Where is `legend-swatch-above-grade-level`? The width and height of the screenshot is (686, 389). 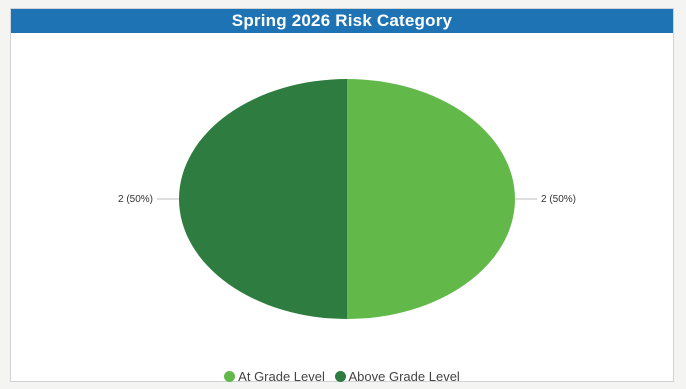 legend-swatch-above-grade-level is located at coordinates (340, 376).